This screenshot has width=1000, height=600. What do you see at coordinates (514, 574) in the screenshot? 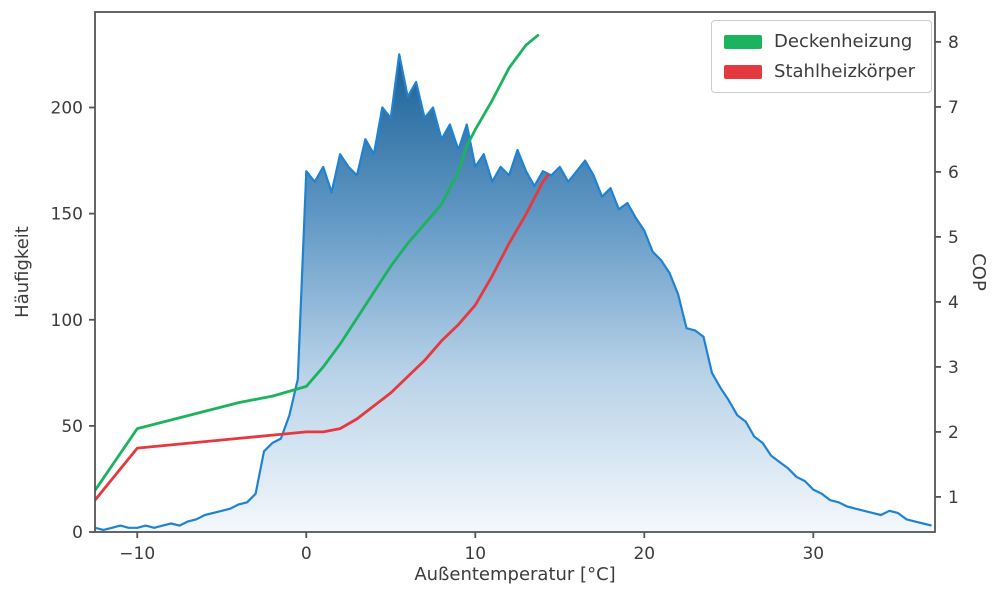
I see `svg-text: Außentemperatur [°C]` at bounding box center [514, 574].